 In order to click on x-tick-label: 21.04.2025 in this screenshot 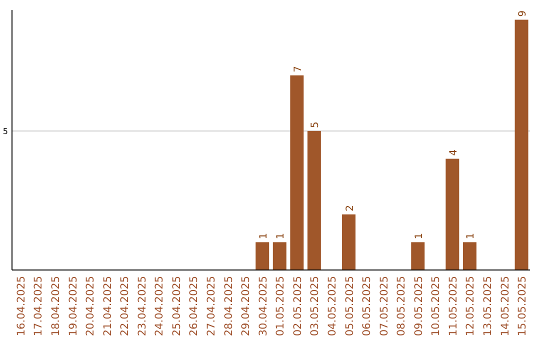, I will do `click(108, 306)`.